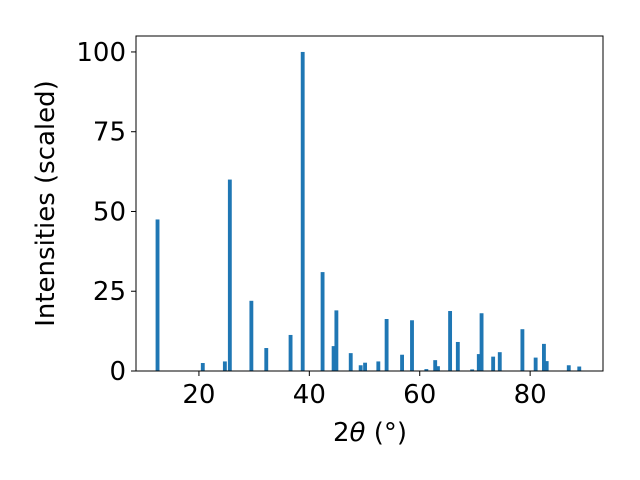  What do you see at coordinates (364, 390) in the screenshot?
I see `x-axis-ticks: 20 40 60 80` at bounding box center [364, 390].